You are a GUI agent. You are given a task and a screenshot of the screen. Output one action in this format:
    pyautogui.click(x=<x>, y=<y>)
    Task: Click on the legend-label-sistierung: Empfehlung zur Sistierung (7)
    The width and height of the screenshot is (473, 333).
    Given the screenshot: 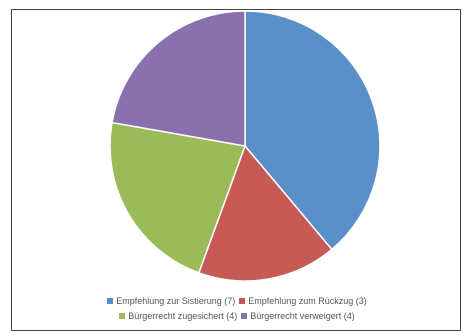 What is the action you would take?
    pyautogui.click(x=176, y=301)
    